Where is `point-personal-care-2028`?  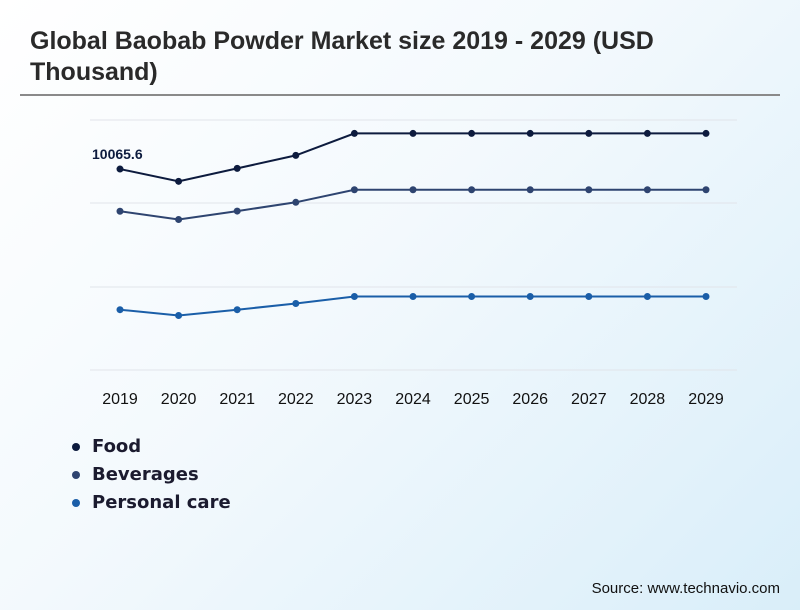
point-personal-care-2028 is located at coordinates (647, 297).